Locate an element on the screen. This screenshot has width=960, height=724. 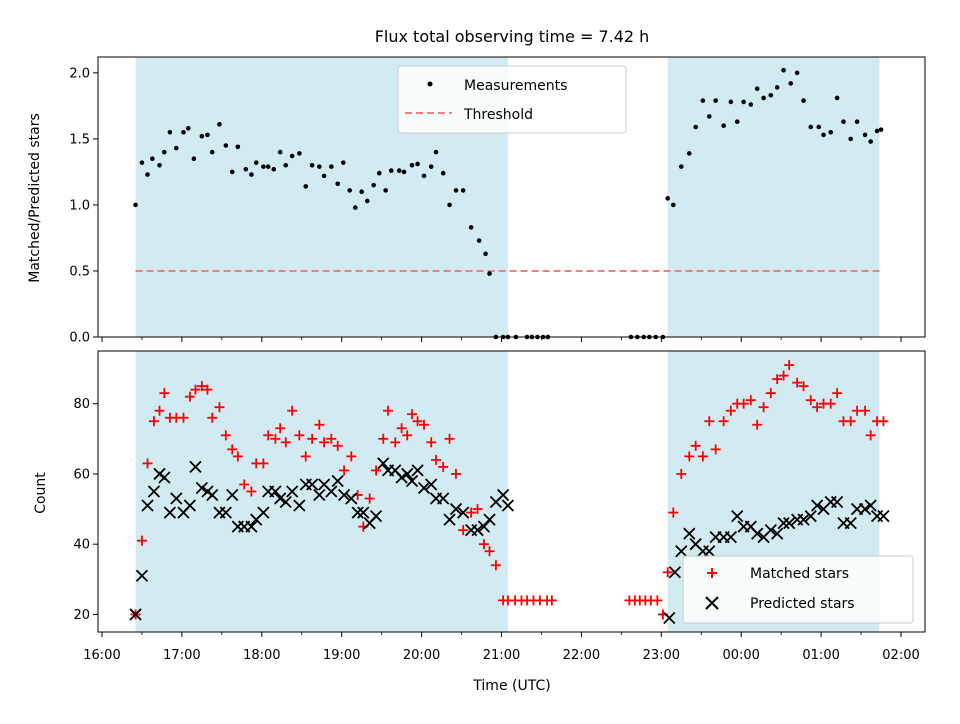
x-tick-label: 21:00 is located at coordinates (501, 655).